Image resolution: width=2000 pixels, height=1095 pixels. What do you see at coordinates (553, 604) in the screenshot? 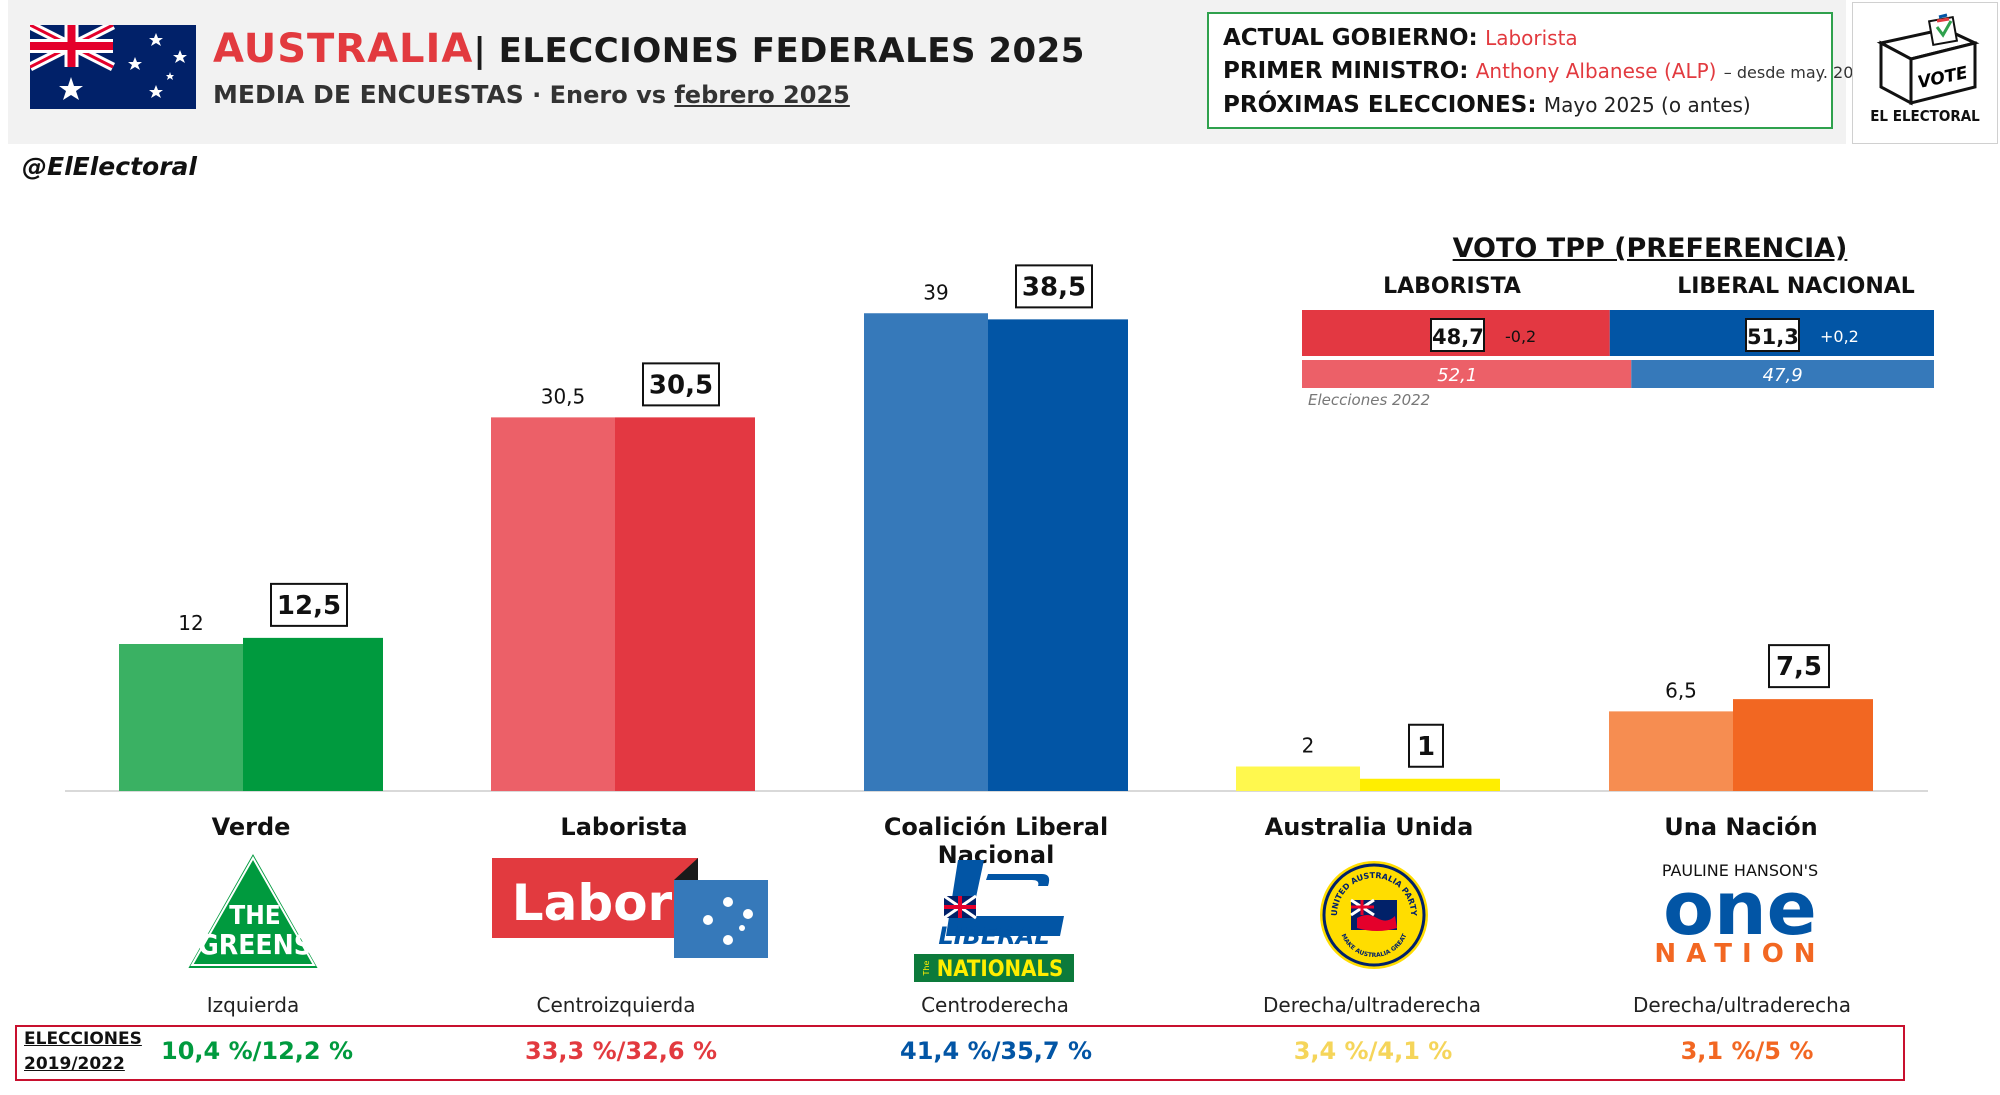
I see `bar-jan-laborista` at bounding box center [553, 604].